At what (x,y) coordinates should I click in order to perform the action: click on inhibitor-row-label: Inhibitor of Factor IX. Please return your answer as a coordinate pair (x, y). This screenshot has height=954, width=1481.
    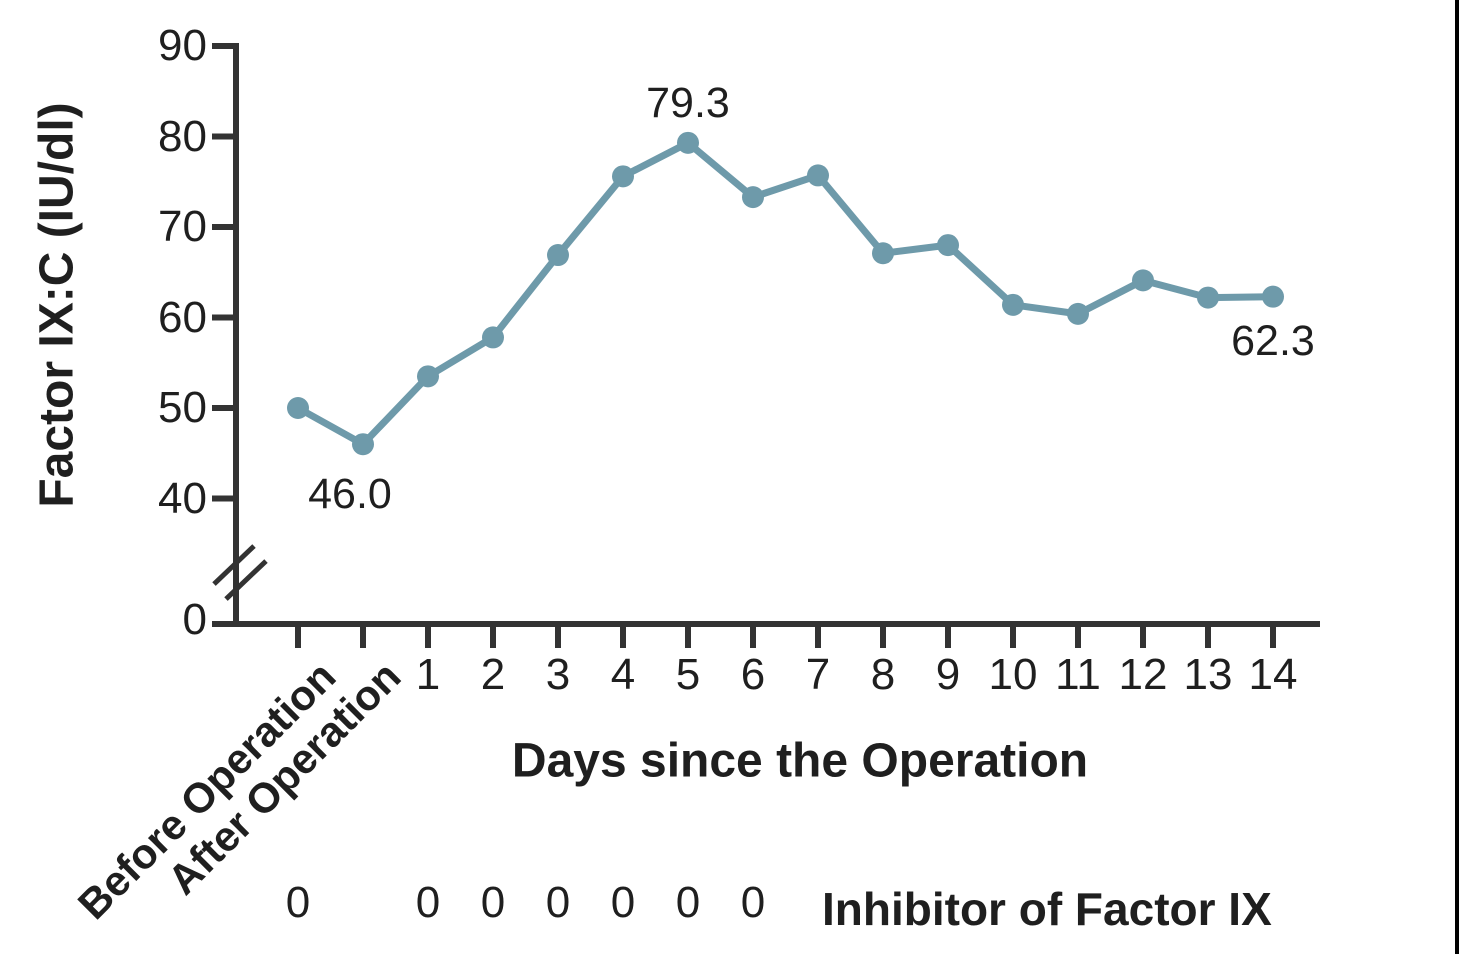
    Looking at the image, I should click on (1047, 909).